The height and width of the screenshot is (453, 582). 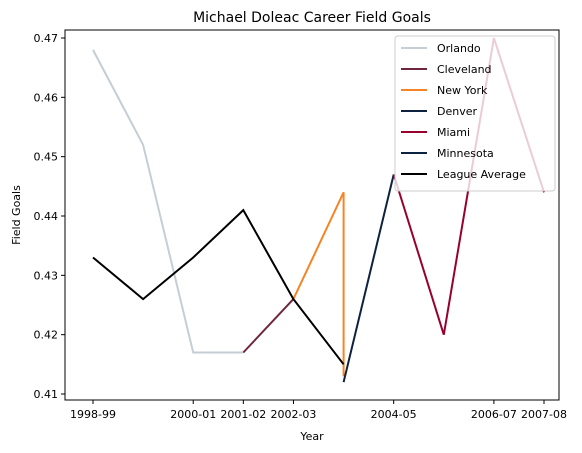 I want to click on y-tick-label: 0.43, so click(x=46, y=275).